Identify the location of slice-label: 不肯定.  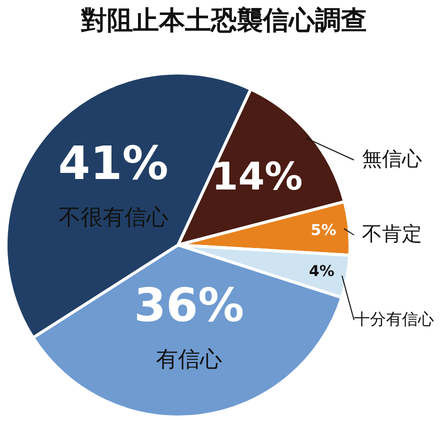
(392, 233).